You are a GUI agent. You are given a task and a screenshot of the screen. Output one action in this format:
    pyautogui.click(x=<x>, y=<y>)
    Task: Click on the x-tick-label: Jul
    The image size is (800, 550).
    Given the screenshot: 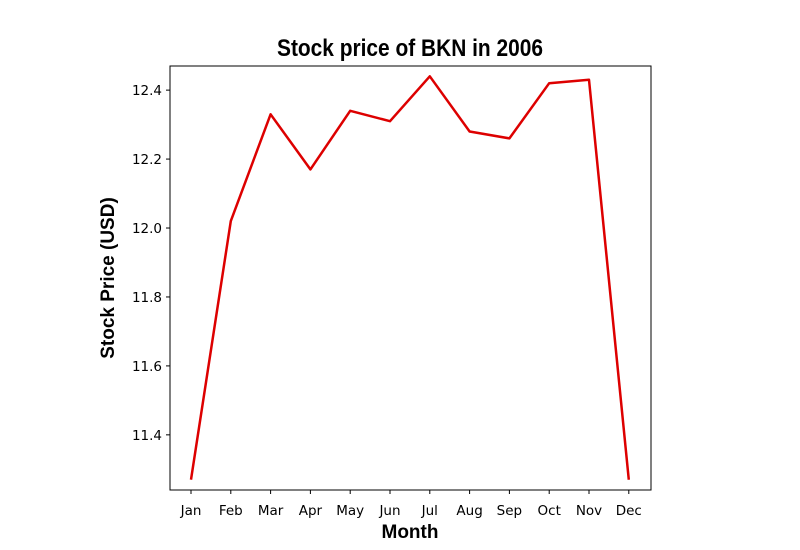 What is the action you would take?
    pyautogui.click(x=429, y=511)
    